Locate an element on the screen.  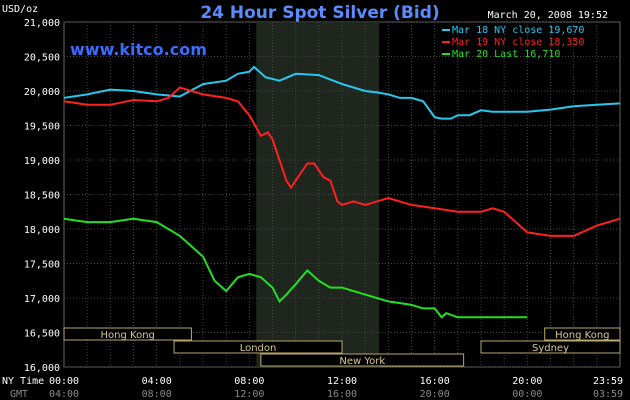
x-tick-label-ny: 04:00 is located at coordinates (157, 381).